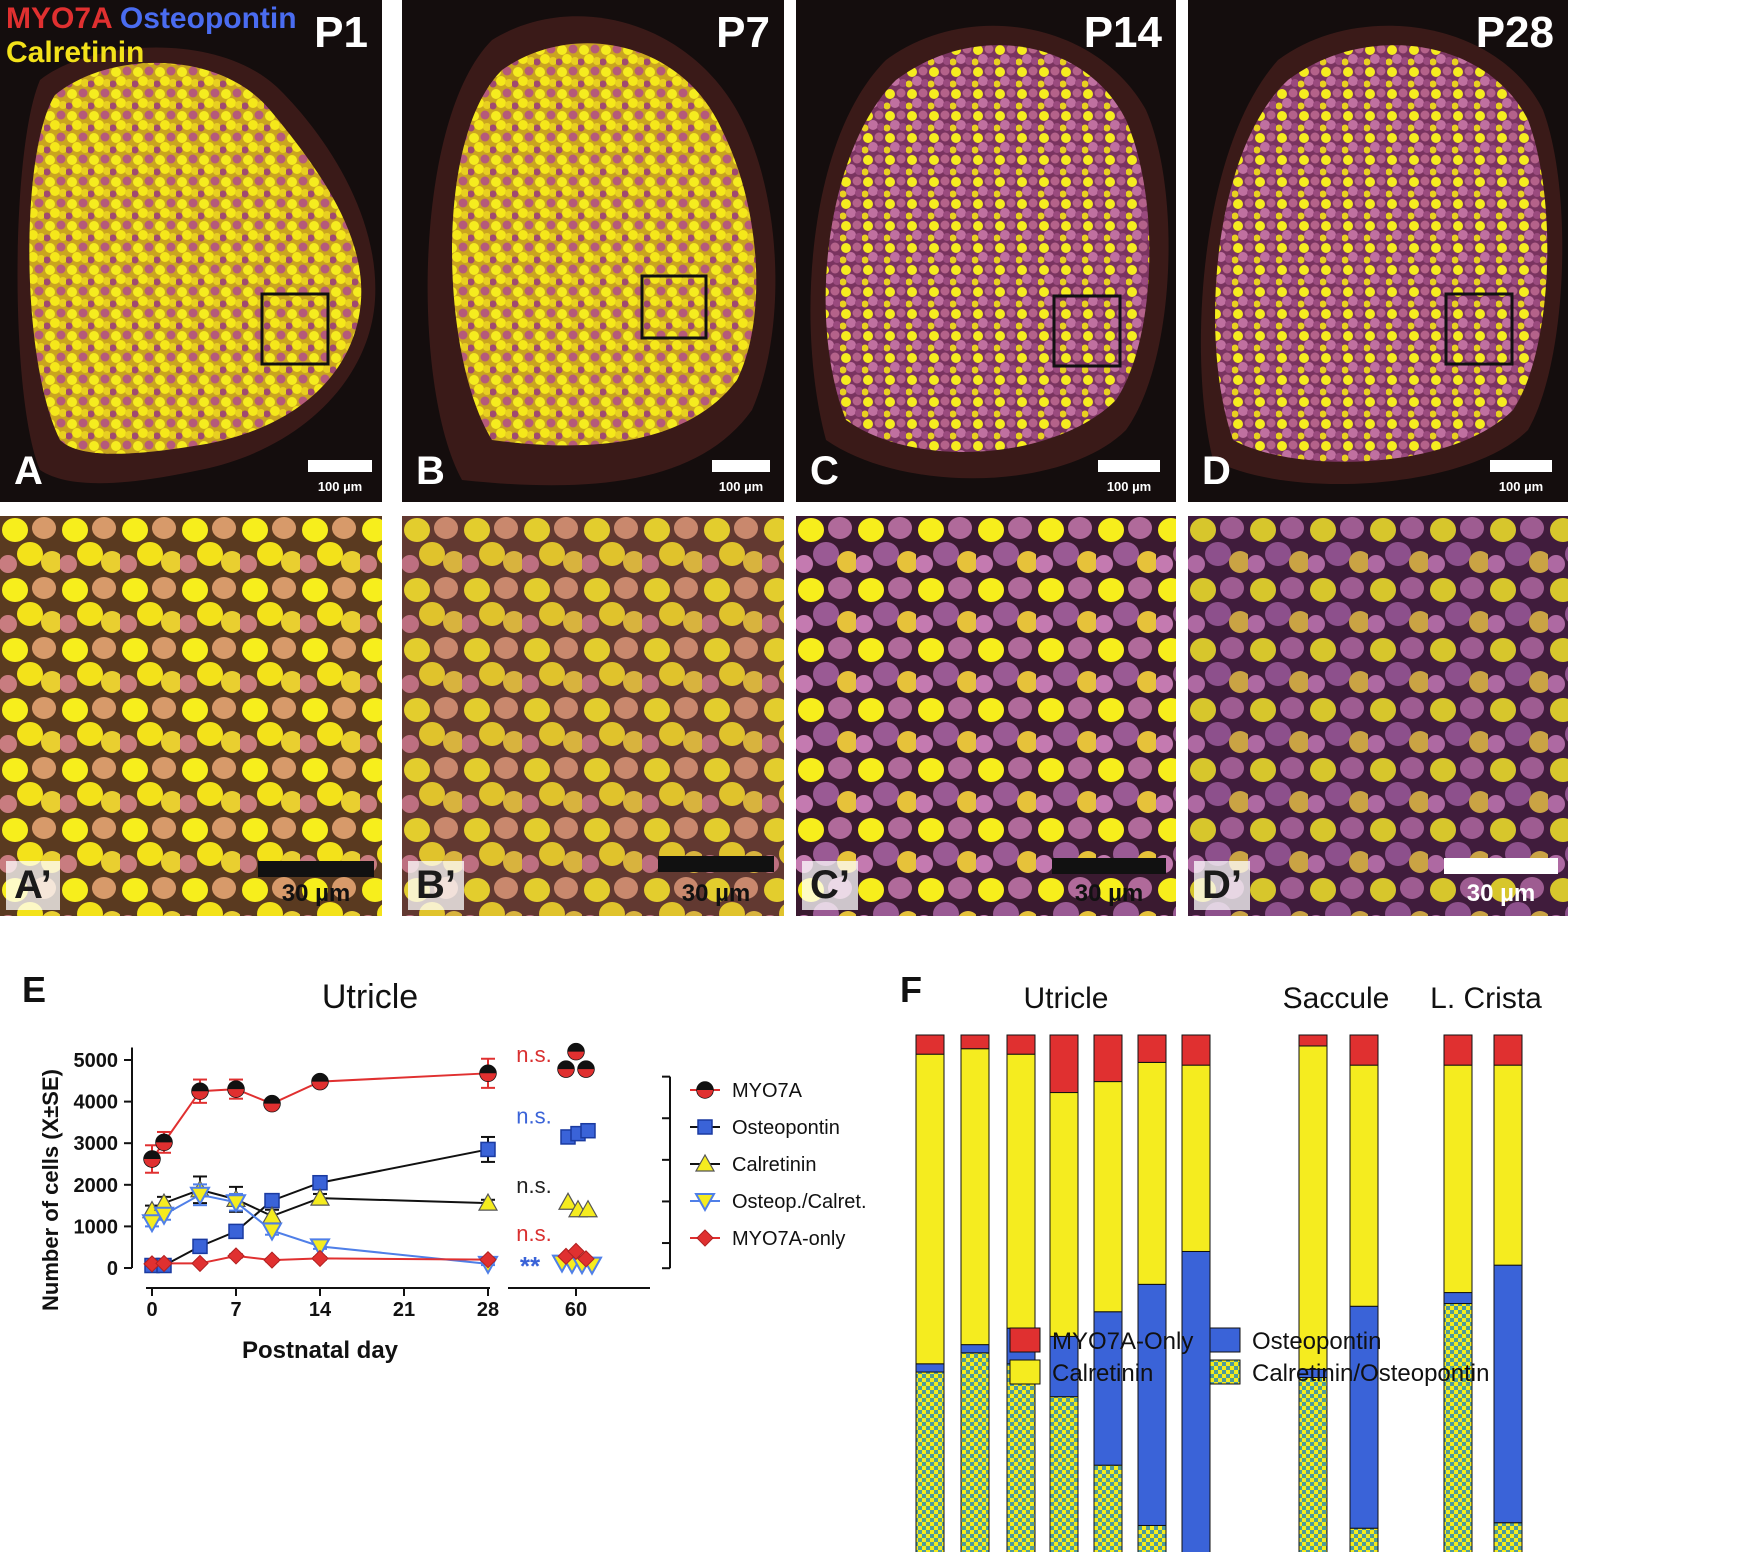  What do you see at coordinates (576, 1310) in the screenshot?
I see `x-tick-label-day60: 60` at bounding box center [576, 1310].